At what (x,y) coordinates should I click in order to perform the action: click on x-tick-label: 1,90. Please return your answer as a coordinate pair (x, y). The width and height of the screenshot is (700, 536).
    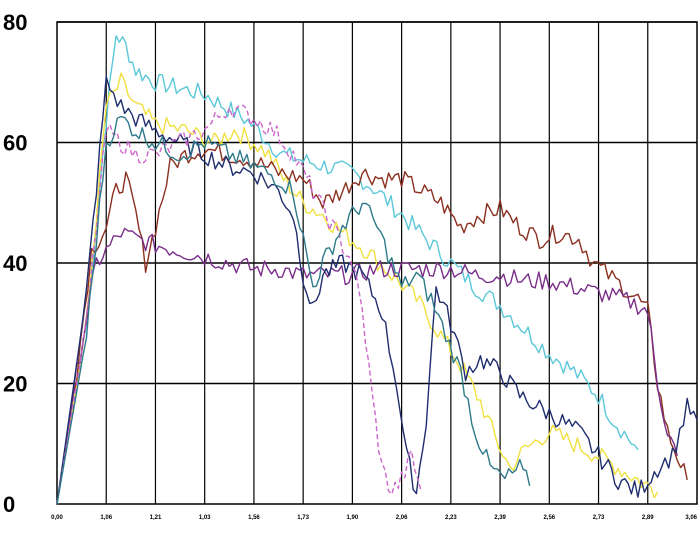
    Looking at the image, I should click on (353, 518).